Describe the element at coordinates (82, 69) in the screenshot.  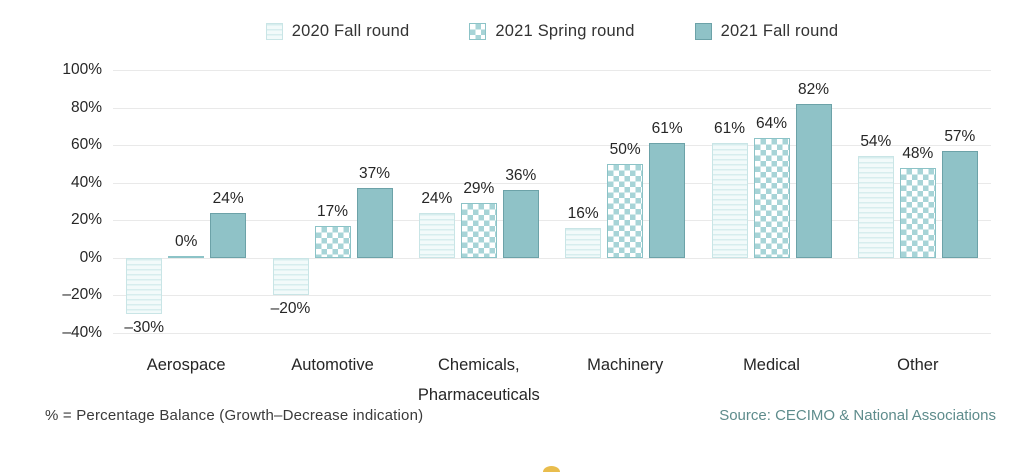
I see `y-axis-tick-label: 100%` at that location.